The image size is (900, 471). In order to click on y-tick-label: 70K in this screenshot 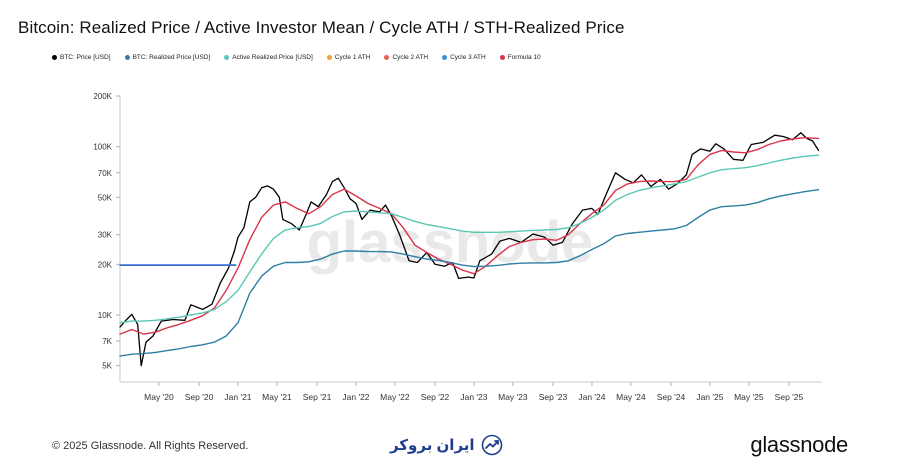, I will do `click(105, 173)`.